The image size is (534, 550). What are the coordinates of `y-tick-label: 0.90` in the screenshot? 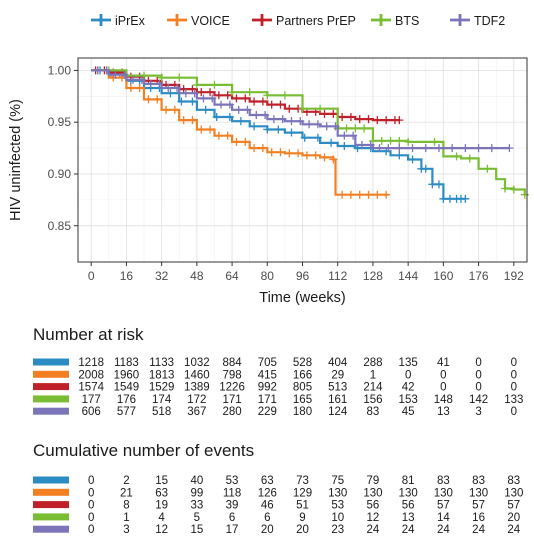 It's located at (60, 174).